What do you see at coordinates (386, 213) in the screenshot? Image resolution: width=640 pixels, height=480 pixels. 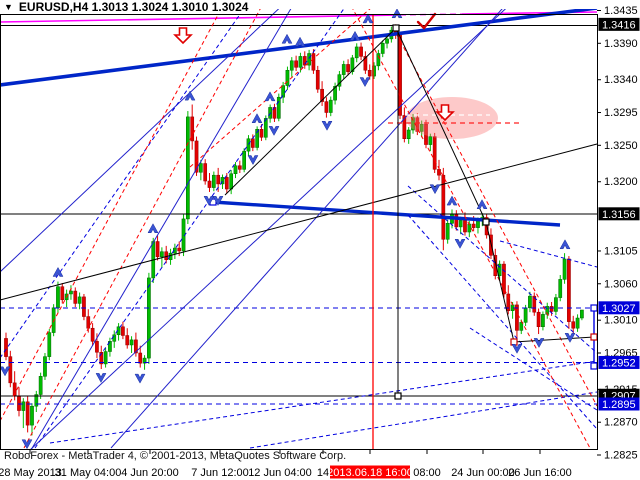 I see `thick-trendline-mid` at bounding box center [386, 213].